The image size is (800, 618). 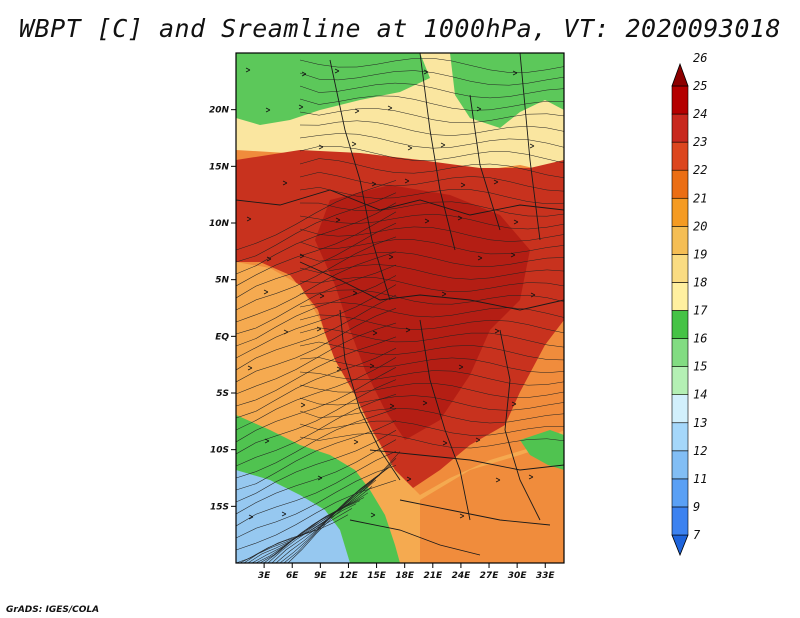 I want to click on lon-tick-label: 6E, so click(x=292, y=576).